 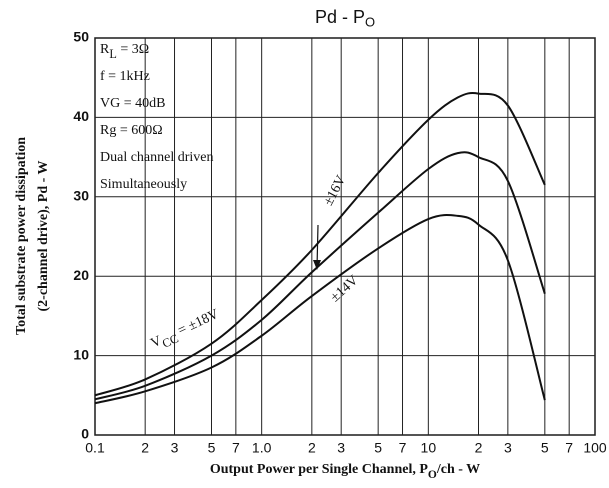 What do you see at coordinates (429, 448) in the screenshot?
I see `x-tick-label: 10` at bounding box center [429, 448].